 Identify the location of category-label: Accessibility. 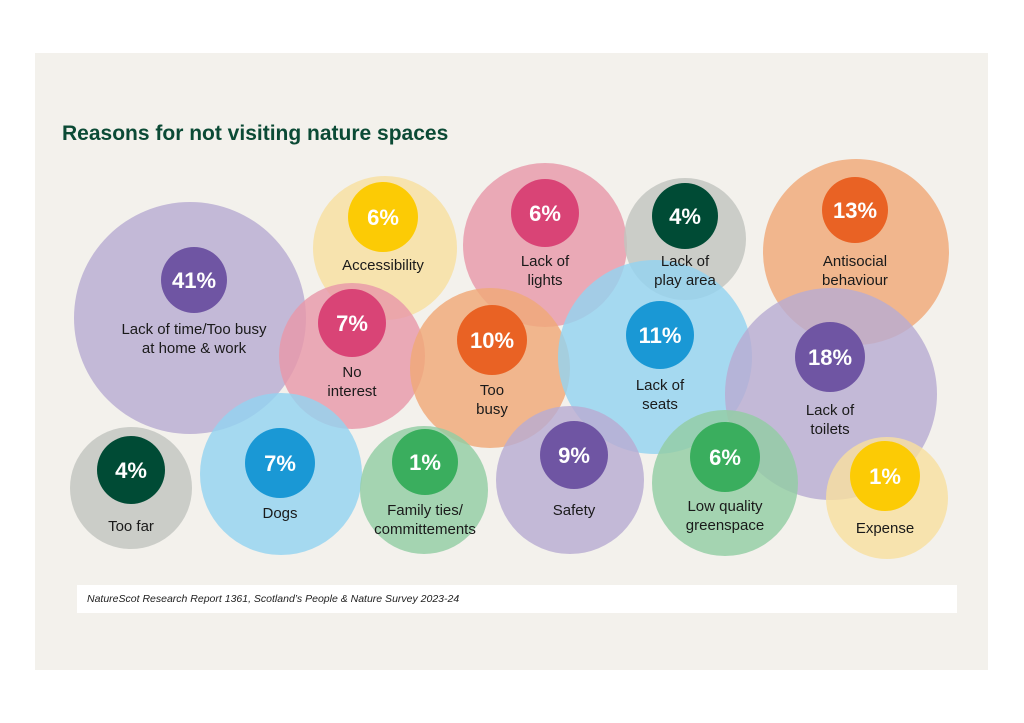
(383, 265).